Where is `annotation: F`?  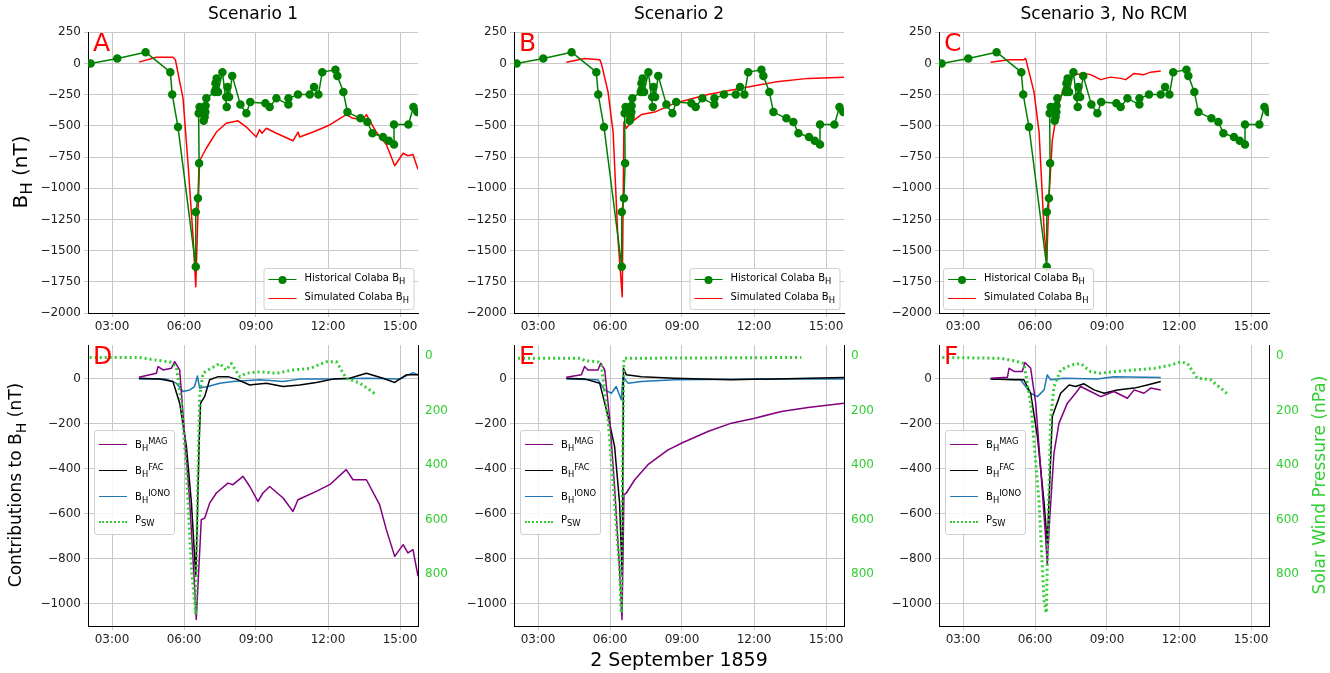
annotation: F is located at coordinates (951, 356).